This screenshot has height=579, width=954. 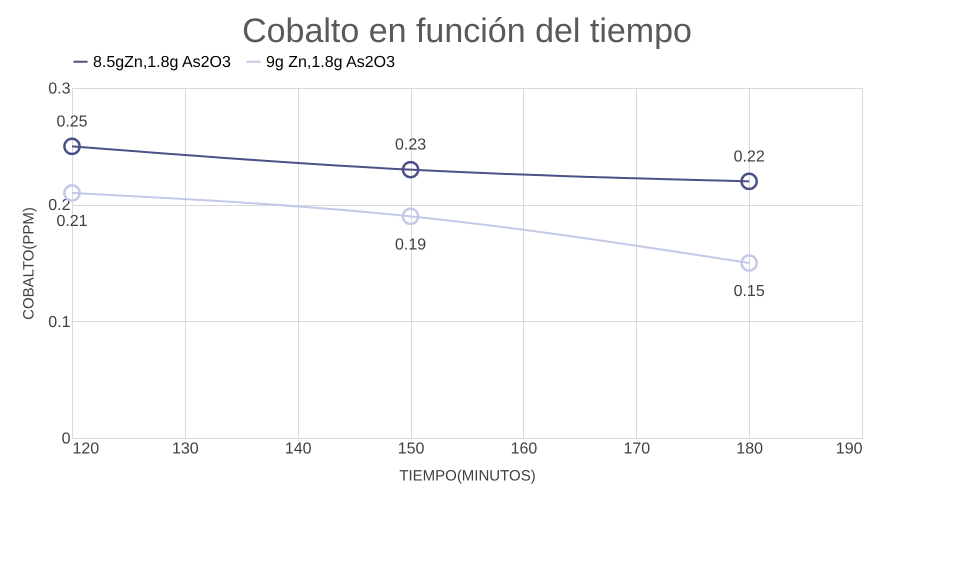 I want to click on x-tick-label: 160, so click(x=524, y=449).